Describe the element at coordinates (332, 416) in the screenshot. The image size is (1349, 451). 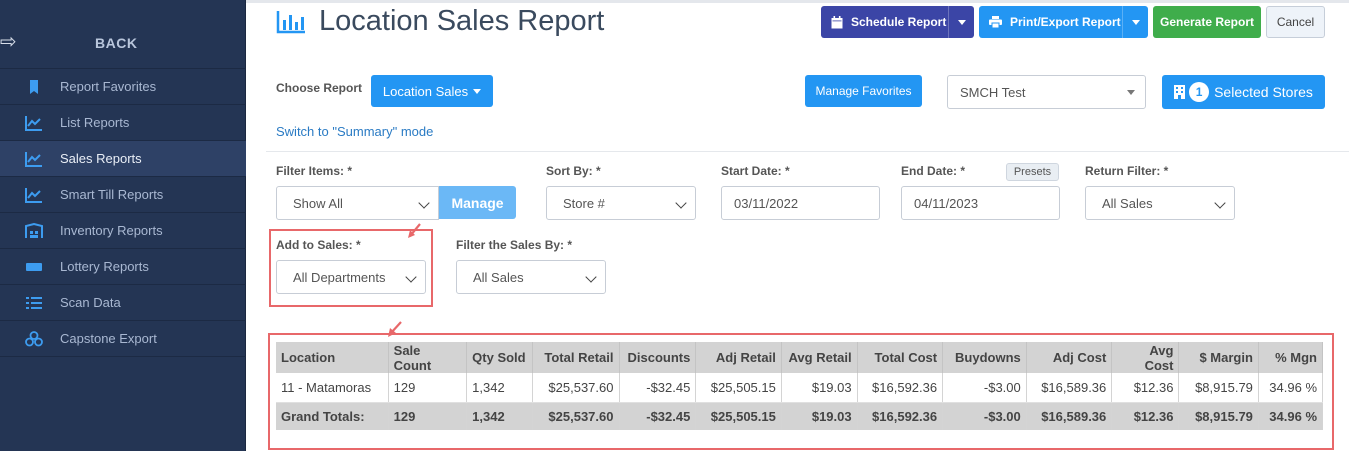
I see `table-cell: Grand Totals:` at that location.